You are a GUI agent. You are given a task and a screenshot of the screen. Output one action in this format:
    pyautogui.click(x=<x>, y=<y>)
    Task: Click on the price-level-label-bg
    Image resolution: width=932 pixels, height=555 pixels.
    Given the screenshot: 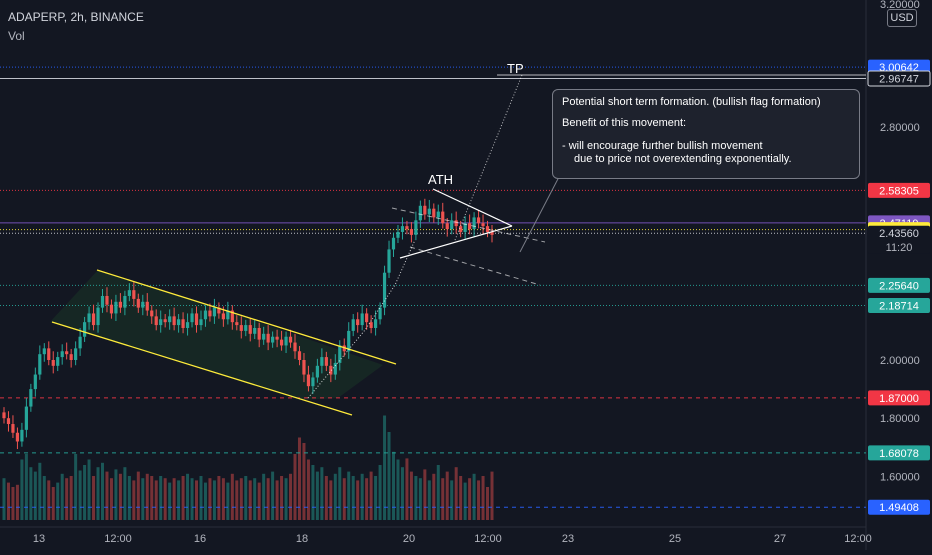 What is the action you would take?
    pyautogui.click(x=899, y=78)
    